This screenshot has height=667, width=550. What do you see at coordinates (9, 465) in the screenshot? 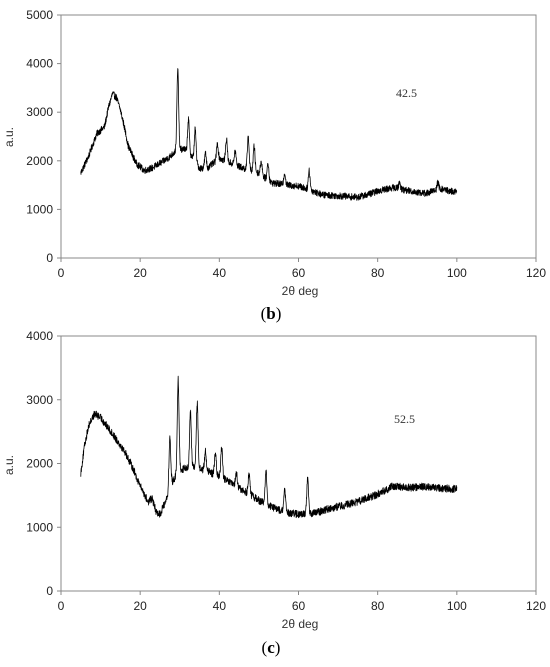
I see `y-axis-title-c: a.u.` at bounding box center [9, 465].